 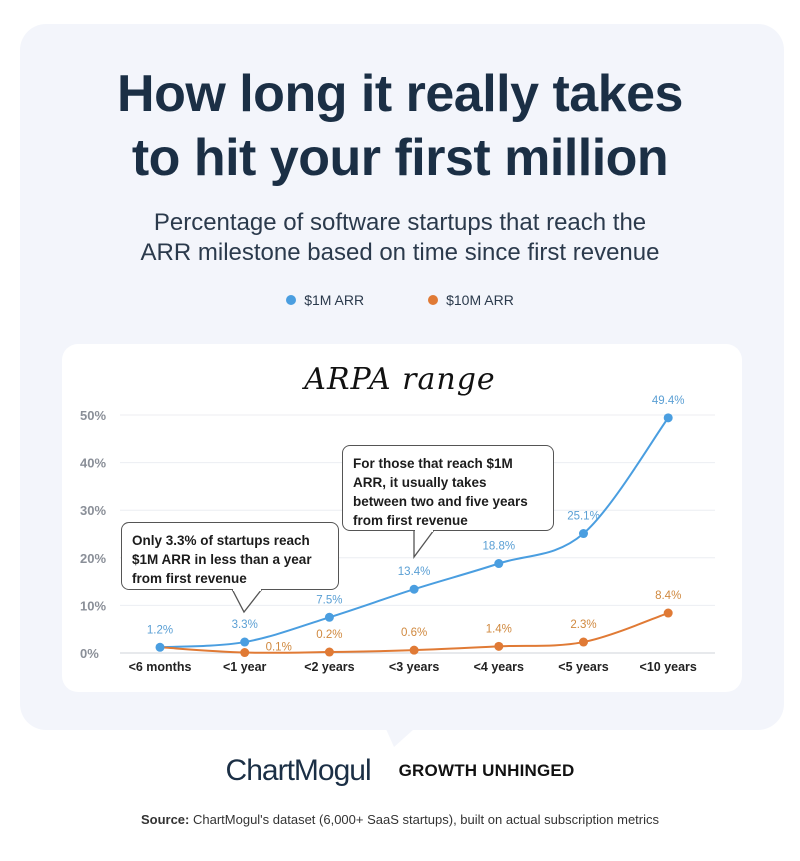 What do you see at coordinates (668, 596) in the screenshot?
I see `data-label: 8.4%` at bounding box center [668, 596].